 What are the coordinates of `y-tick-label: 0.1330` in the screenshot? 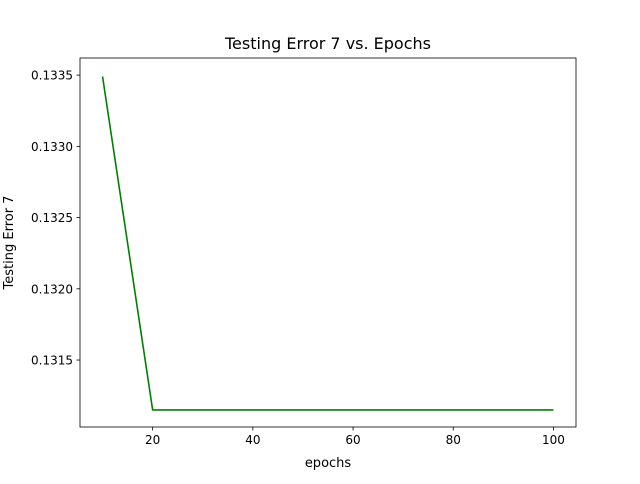 It's located at (52, 147).